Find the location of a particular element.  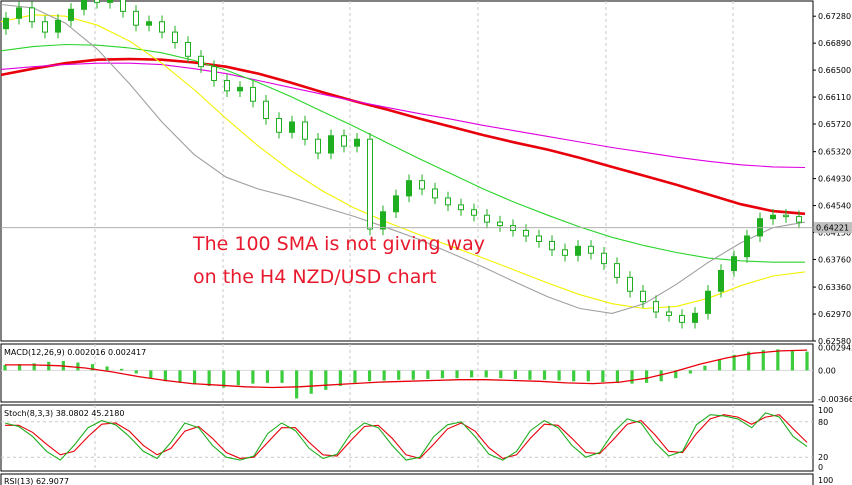

price-y-tick-label: 0.65720 is located at coordinates (834, 124).